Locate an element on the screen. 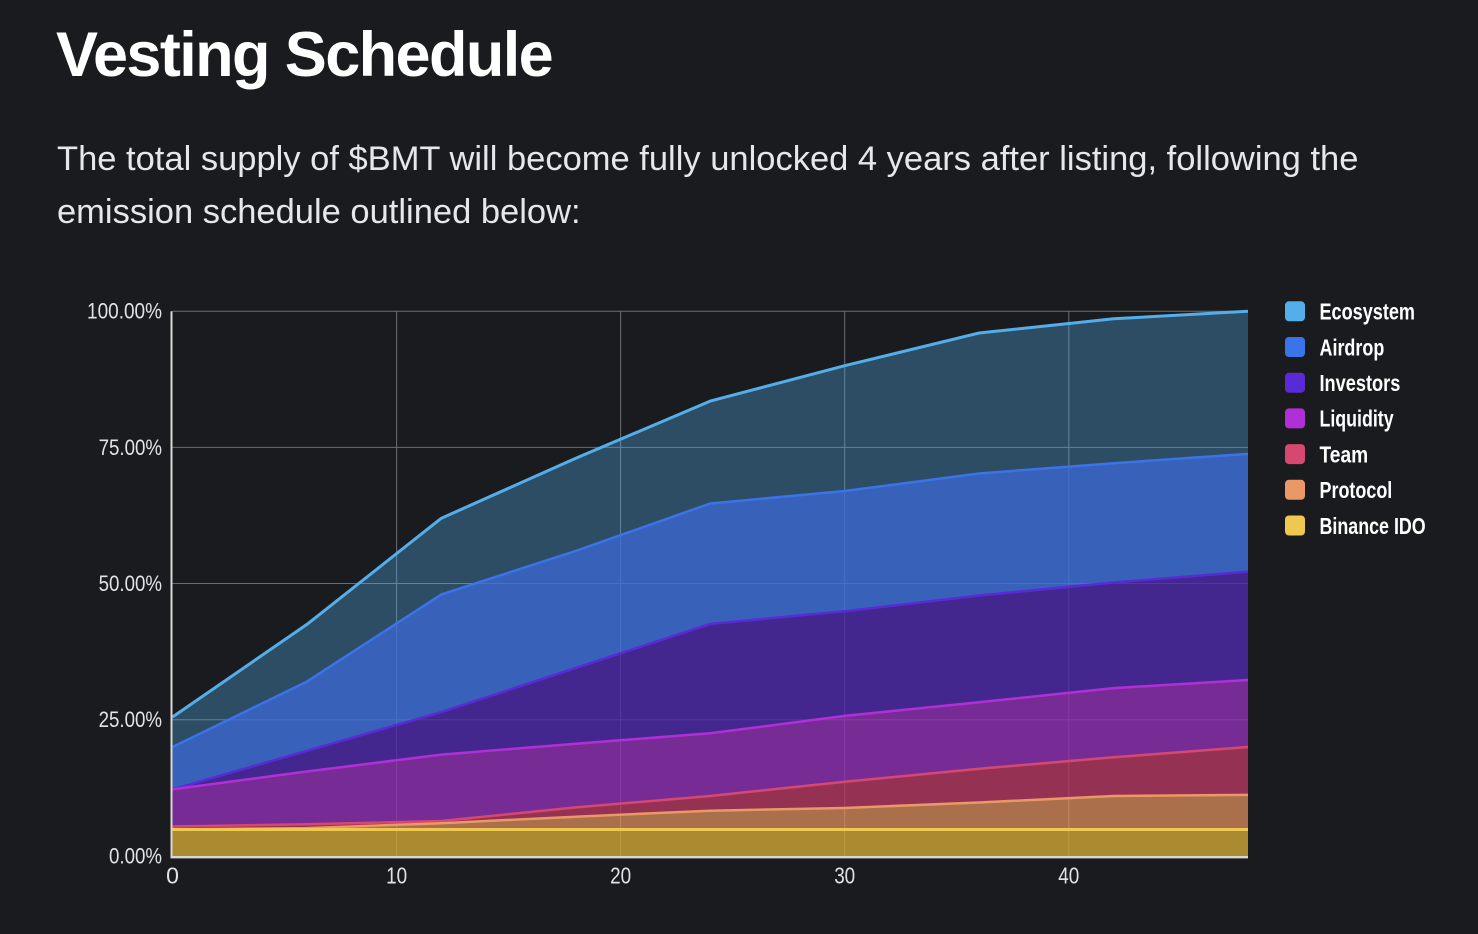 The height and width of the screenshot is (934, 1478). svg-text: 25.00% is located at coordinates (130, 719).